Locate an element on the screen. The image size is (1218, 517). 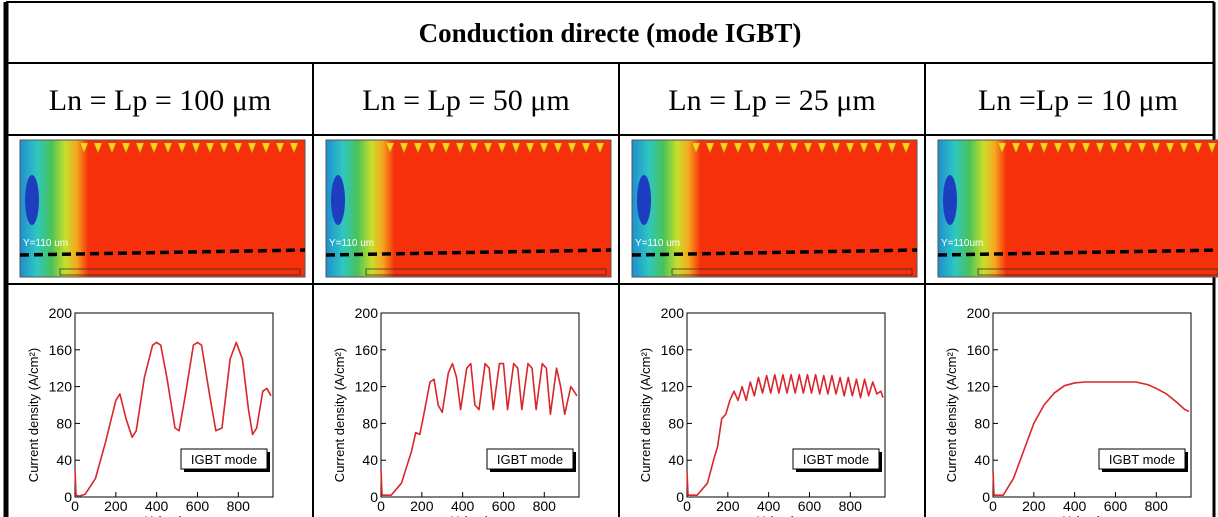
y-tick-label: 160 is located at coordinates (367, 350).